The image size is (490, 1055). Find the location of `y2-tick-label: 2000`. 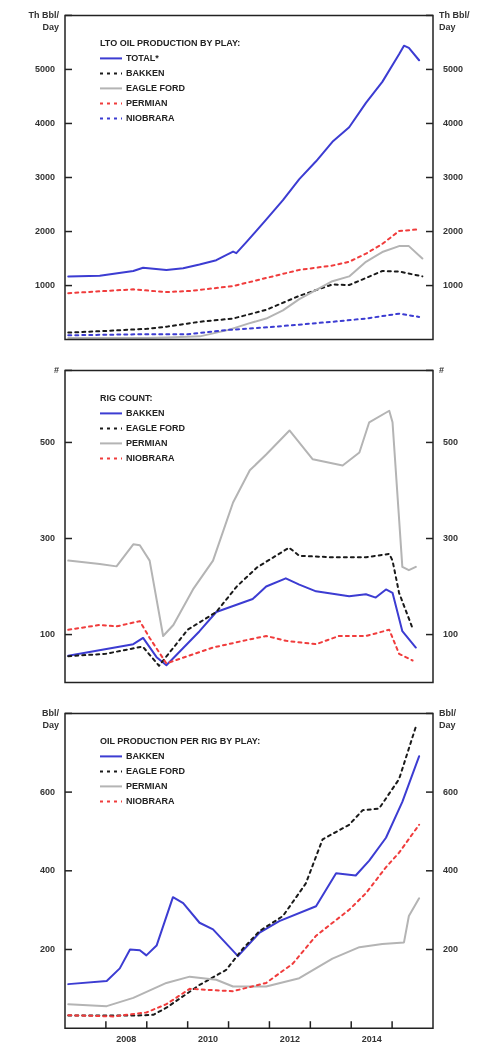

y2-tick-label: 2000 is located at coordinates (453, 231).